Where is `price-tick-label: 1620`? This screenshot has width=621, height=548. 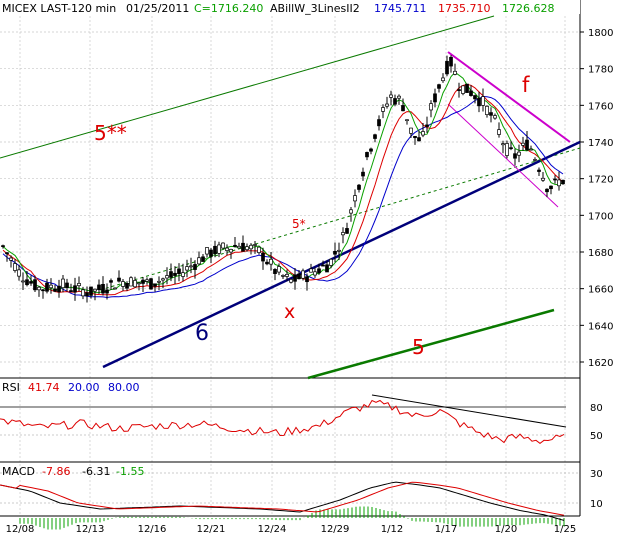
price-tick-label: 1620 is located at coordinates (600, 363).